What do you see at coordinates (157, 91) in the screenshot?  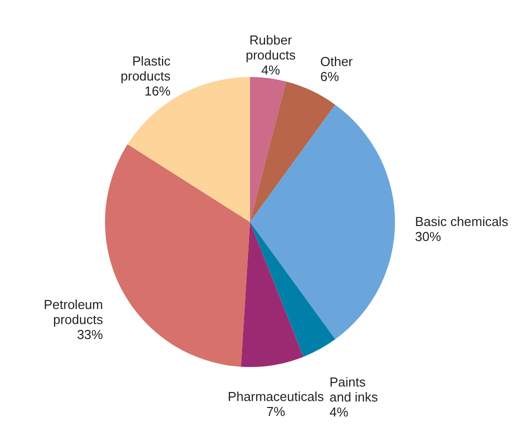 I see `data-label: 16%` at bounding box center [157, 91].